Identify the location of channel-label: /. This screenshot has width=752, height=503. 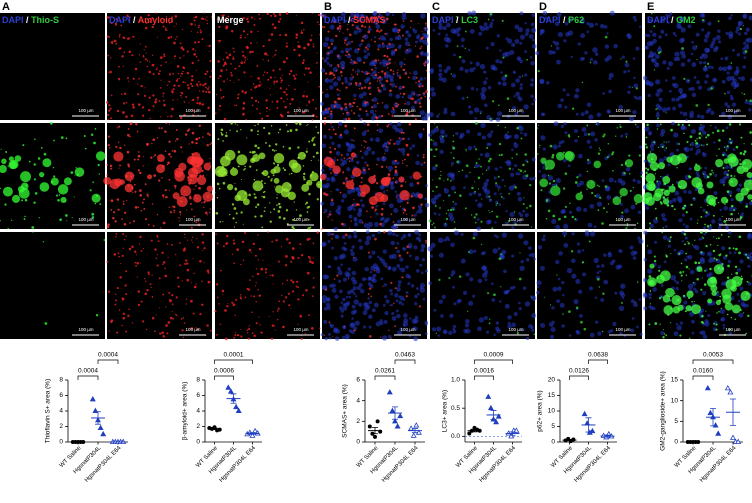
(27, 20).